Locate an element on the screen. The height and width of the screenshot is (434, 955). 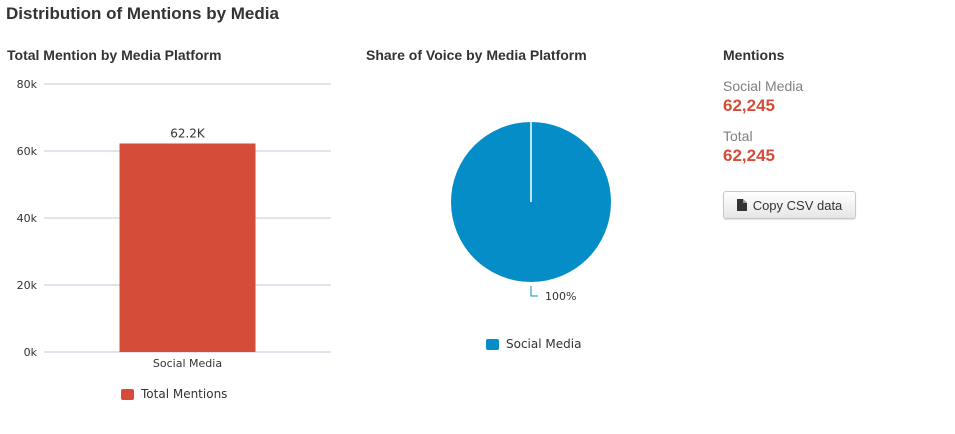
stat-social-media-value: 62,245 is located at coordinates (749, 105).